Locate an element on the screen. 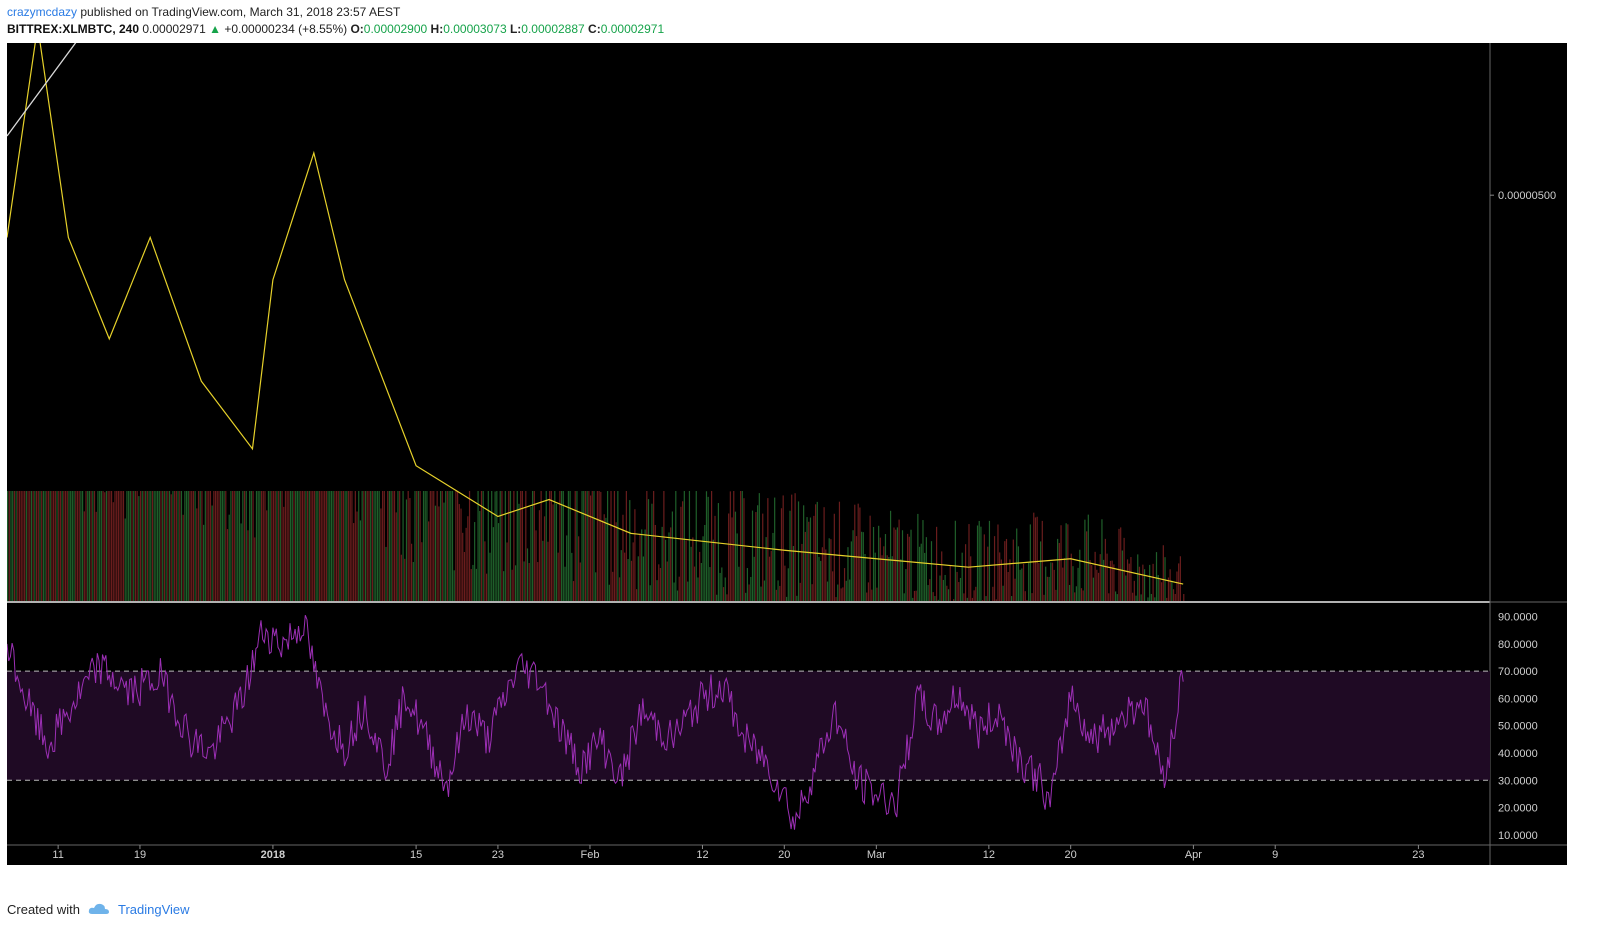 This screenshot has height=926, width=1621. high-label: H: is located at coordinates (437, 29).